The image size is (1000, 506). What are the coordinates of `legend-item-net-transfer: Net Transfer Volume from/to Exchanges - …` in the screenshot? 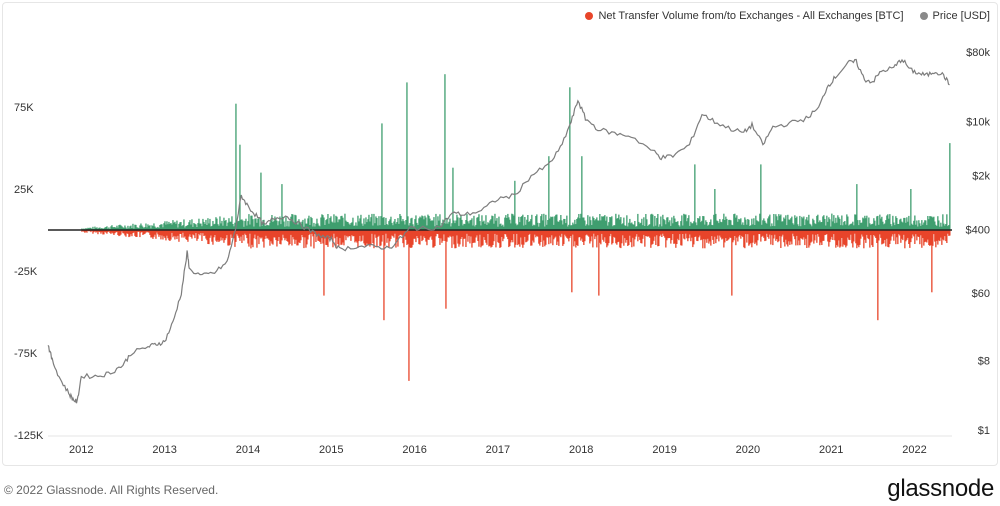 It's located at (744, 16).